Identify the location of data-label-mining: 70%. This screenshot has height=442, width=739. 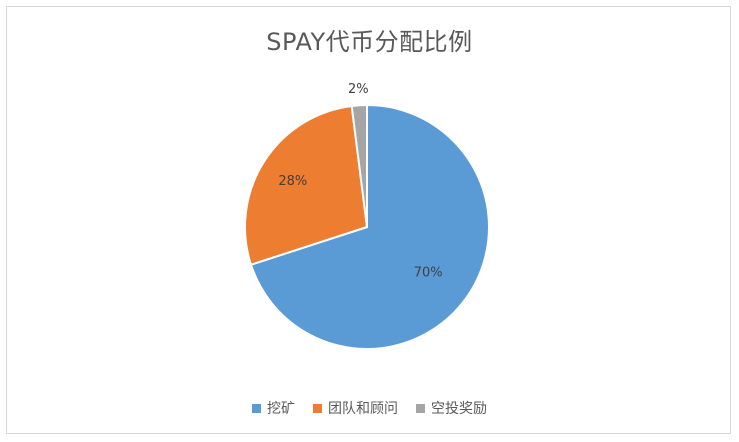
(428, 272).